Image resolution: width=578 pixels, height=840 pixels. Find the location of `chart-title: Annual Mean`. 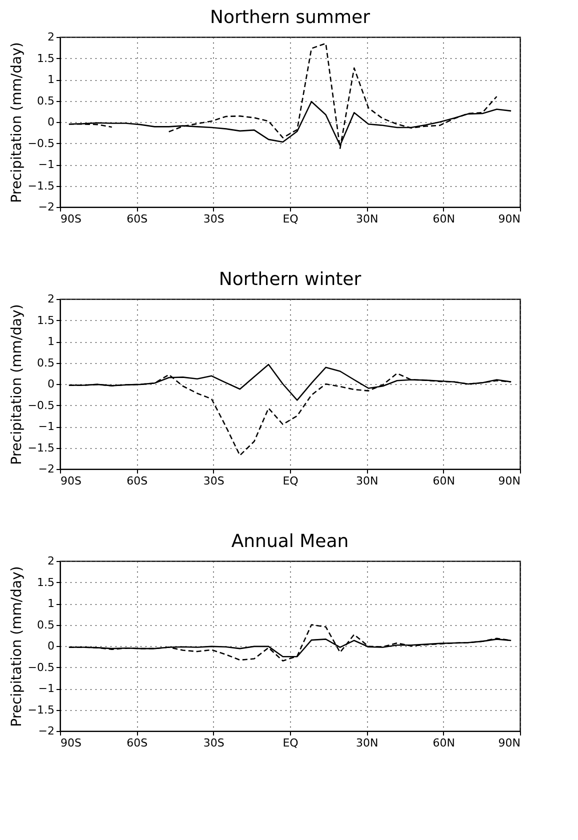

chart-title: Annual Mean is located at coordinates (290, 541).